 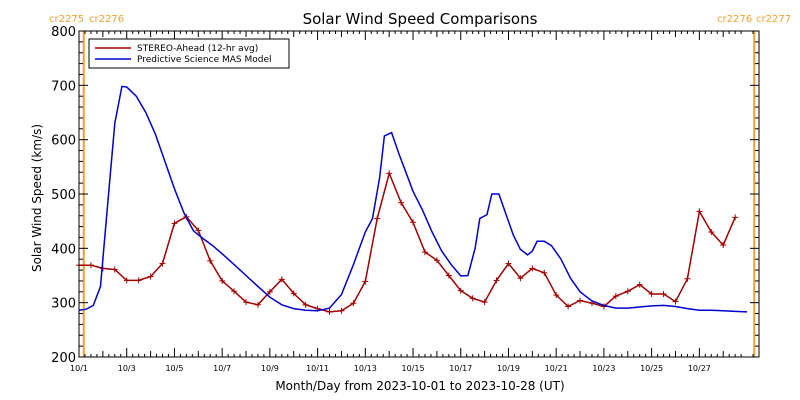 I want to click on x-tick-label: 10/7, so click(x=222, y=368).